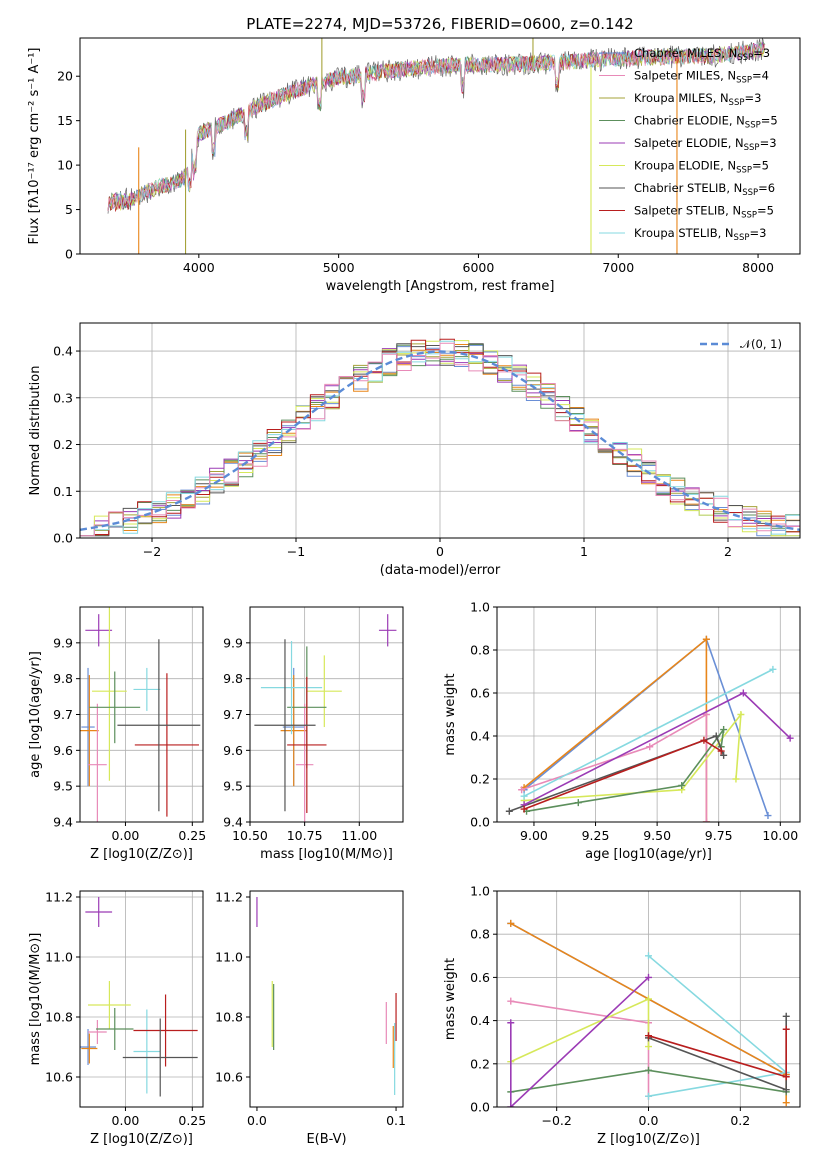 This screenshot has height=1170, width=819. I want to click on legend-entry: Chabrier MILES, NSSP=3, so click(702, 54).